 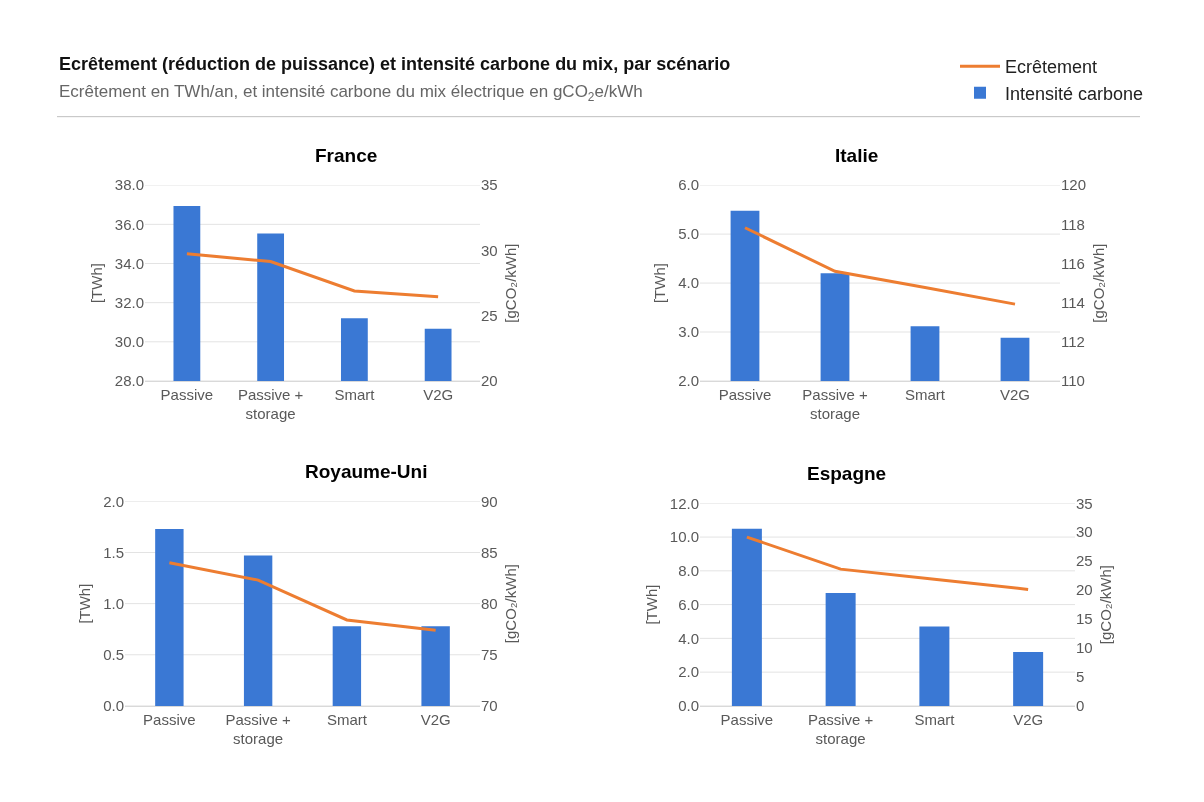 I want to click on y-tick-label: 10.0, so click(x=684, y=537).